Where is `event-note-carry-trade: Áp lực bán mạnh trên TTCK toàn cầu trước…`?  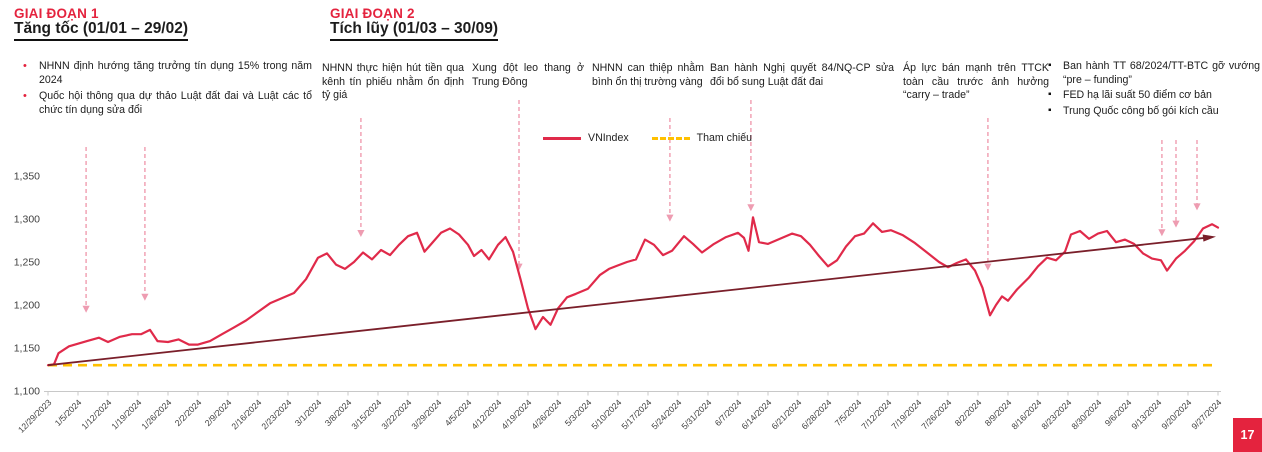
event-note-carry-trade: Áp lực bán mạnh trên TTCK toàn cầu trước… is located at coordinates (976, 82).